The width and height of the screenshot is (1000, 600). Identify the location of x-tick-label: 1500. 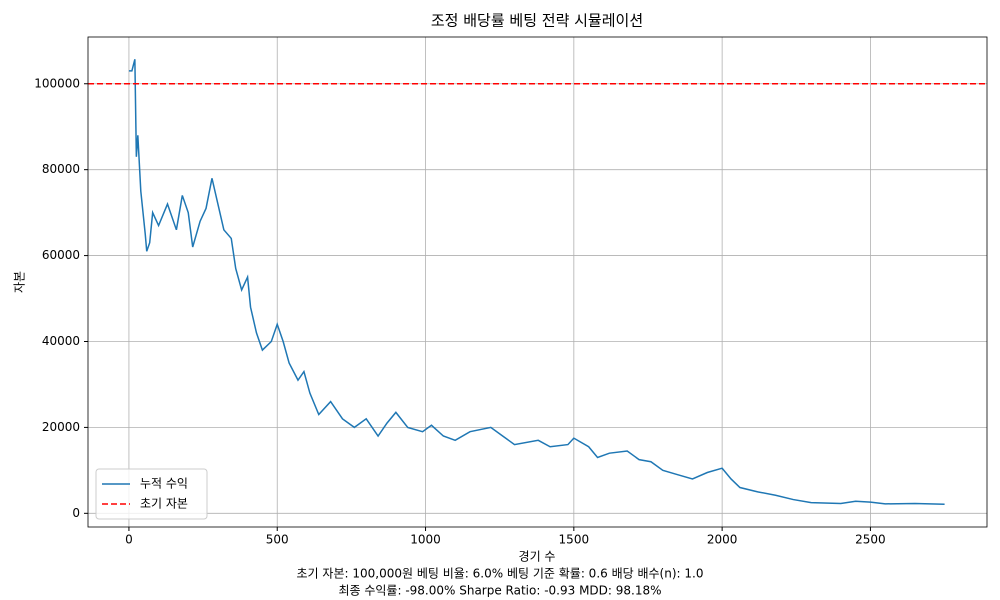
(574, 540).